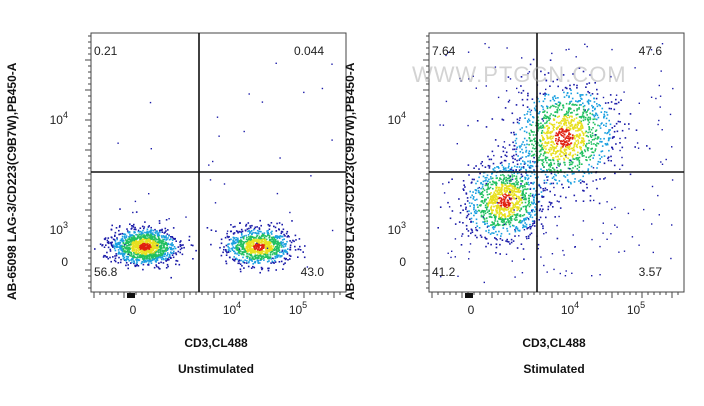 The height and width of the screenshot is (406, 704). I want to click on x-tick-label: 105, so click(636, 308).